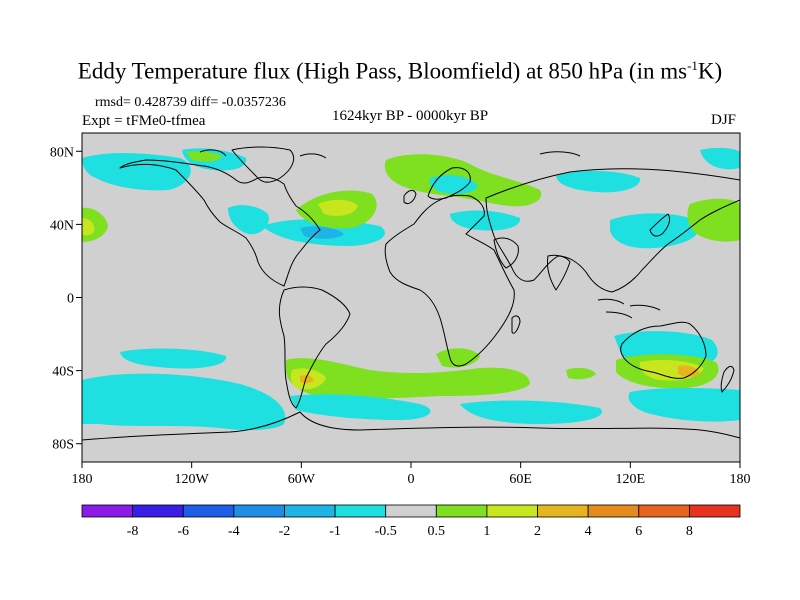 The image size is (800, 600). Describe the element at coordinates (663, 350) in the screenshot. I see `coast-australia` at that location.